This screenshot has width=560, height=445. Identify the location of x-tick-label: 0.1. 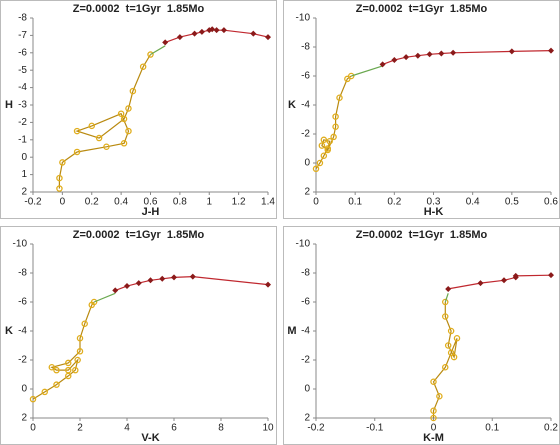
(492, 428).